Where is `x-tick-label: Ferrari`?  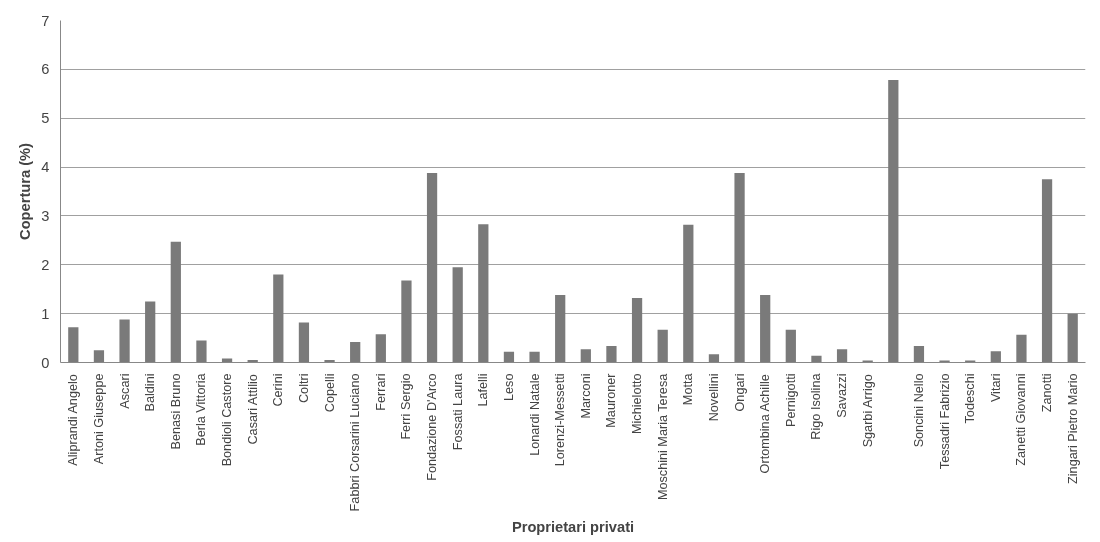
x-tick-label: Ferrari is located at coordinates (380, 392).